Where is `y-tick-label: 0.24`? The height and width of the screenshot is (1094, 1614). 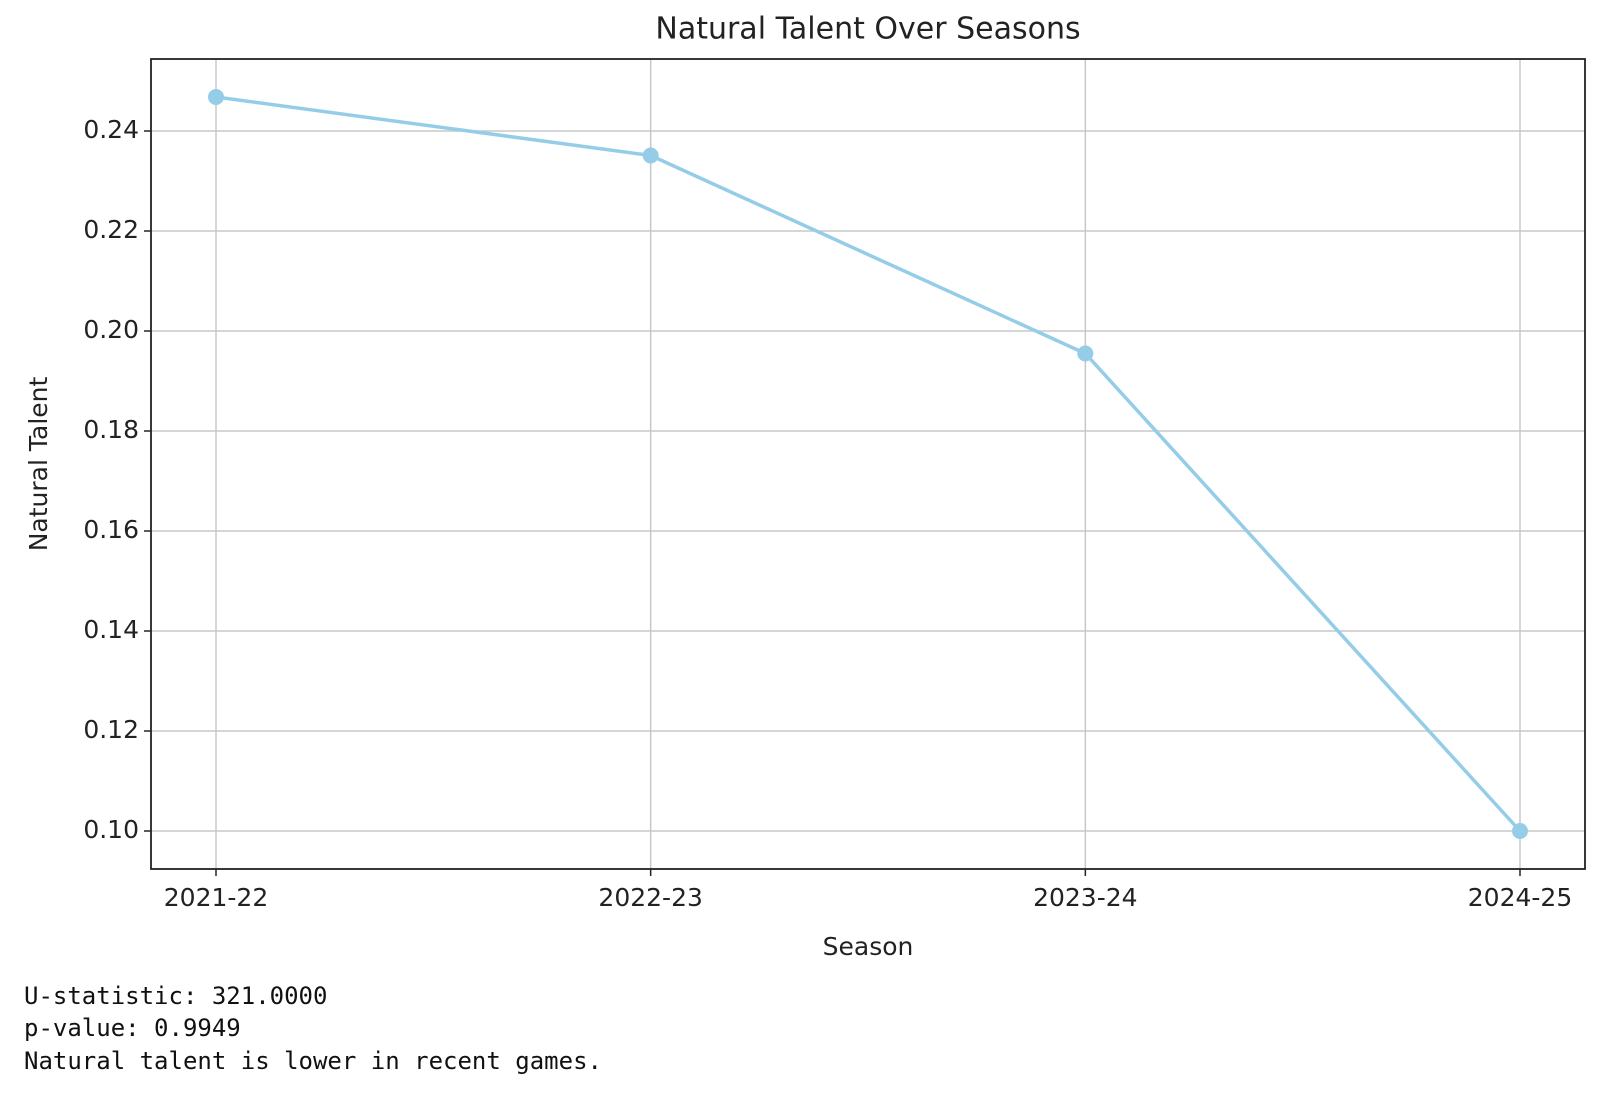 y-tick-label: 0.24 is located at coordinates (111, 129).